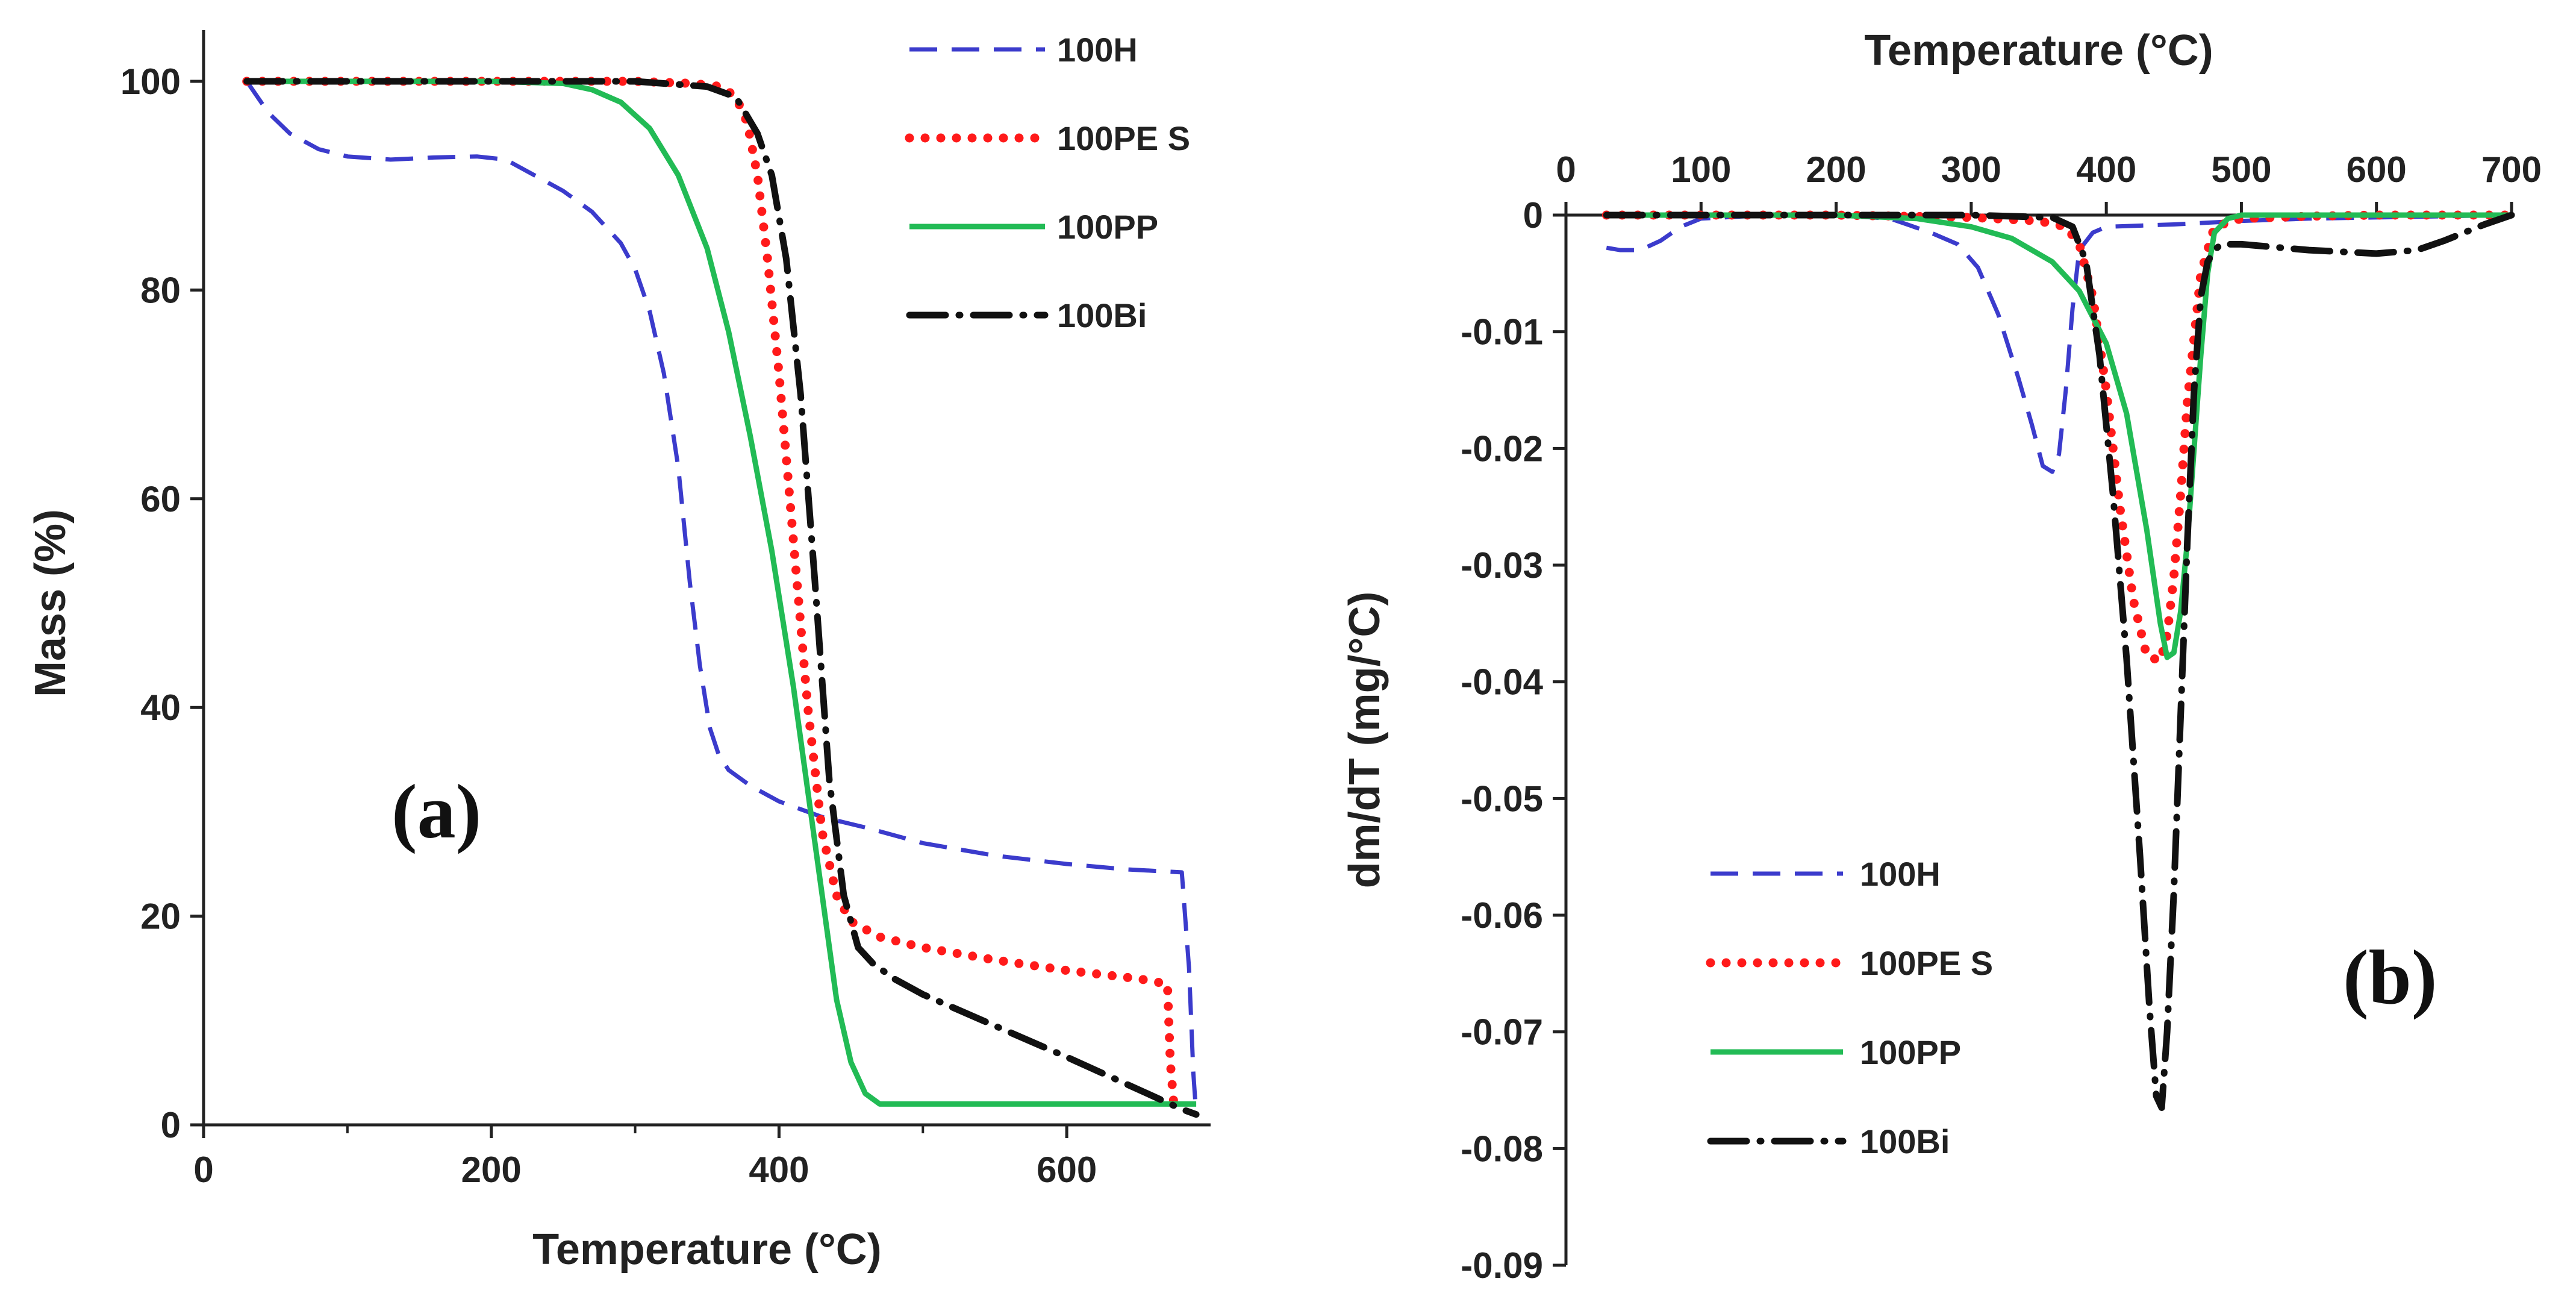  What do you see at coordinates (1701, 169) in the screenshot?
I see `x-tick-label: 100` at bounding box center [1701, 169].